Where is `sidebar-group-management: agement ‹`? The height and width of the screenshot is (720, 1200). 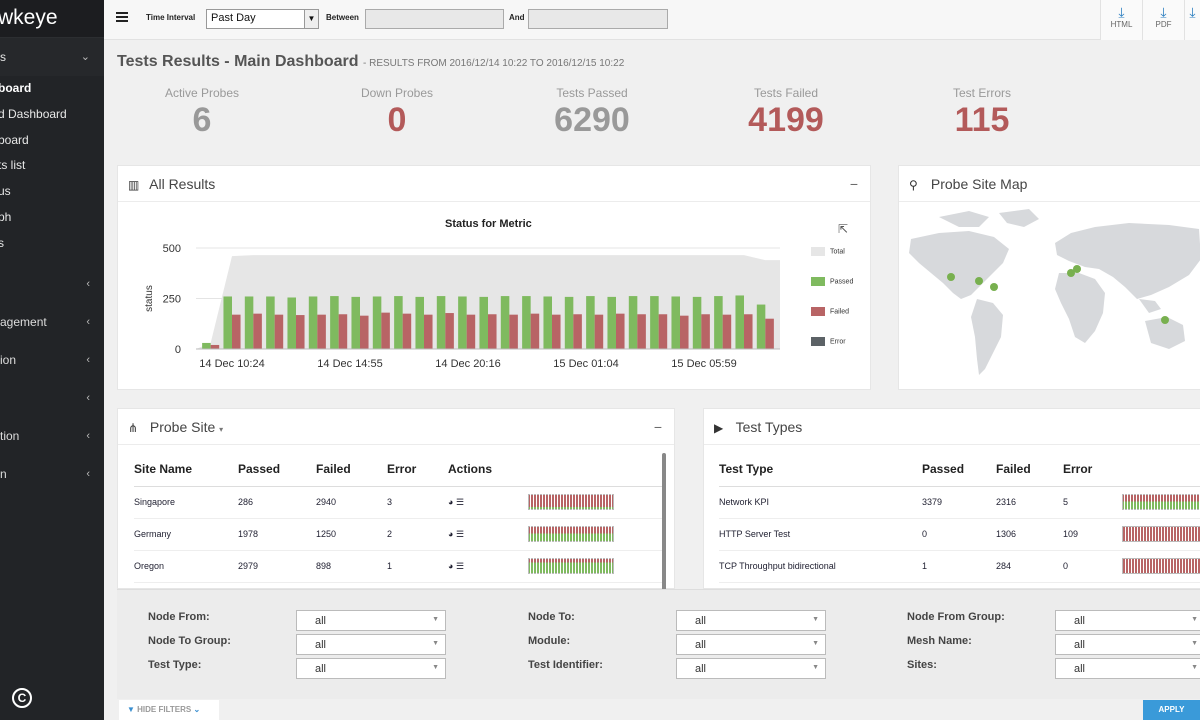
sidebar-group-management: agement ‹ is located at coordinates (52, 322).